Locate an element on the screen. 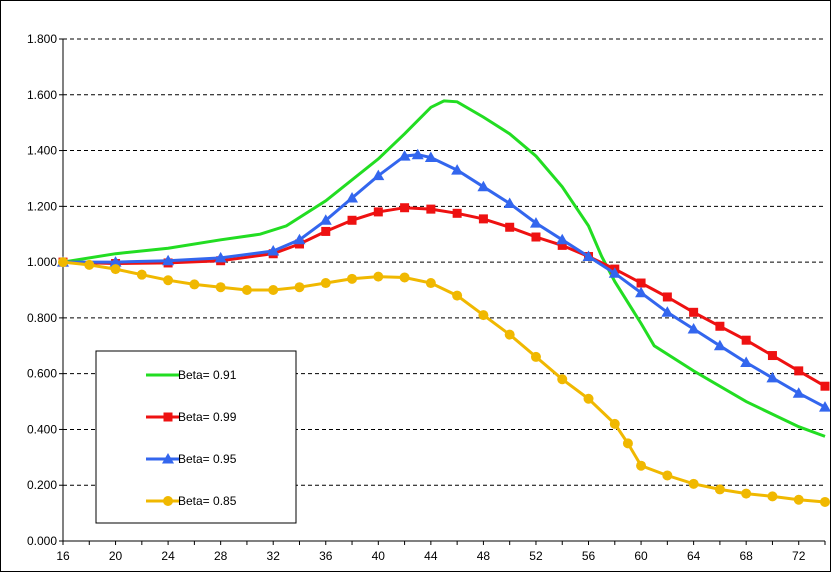 The height and width of the screenshot is (572, 831). legend-box is located at coordinates (196, 437).